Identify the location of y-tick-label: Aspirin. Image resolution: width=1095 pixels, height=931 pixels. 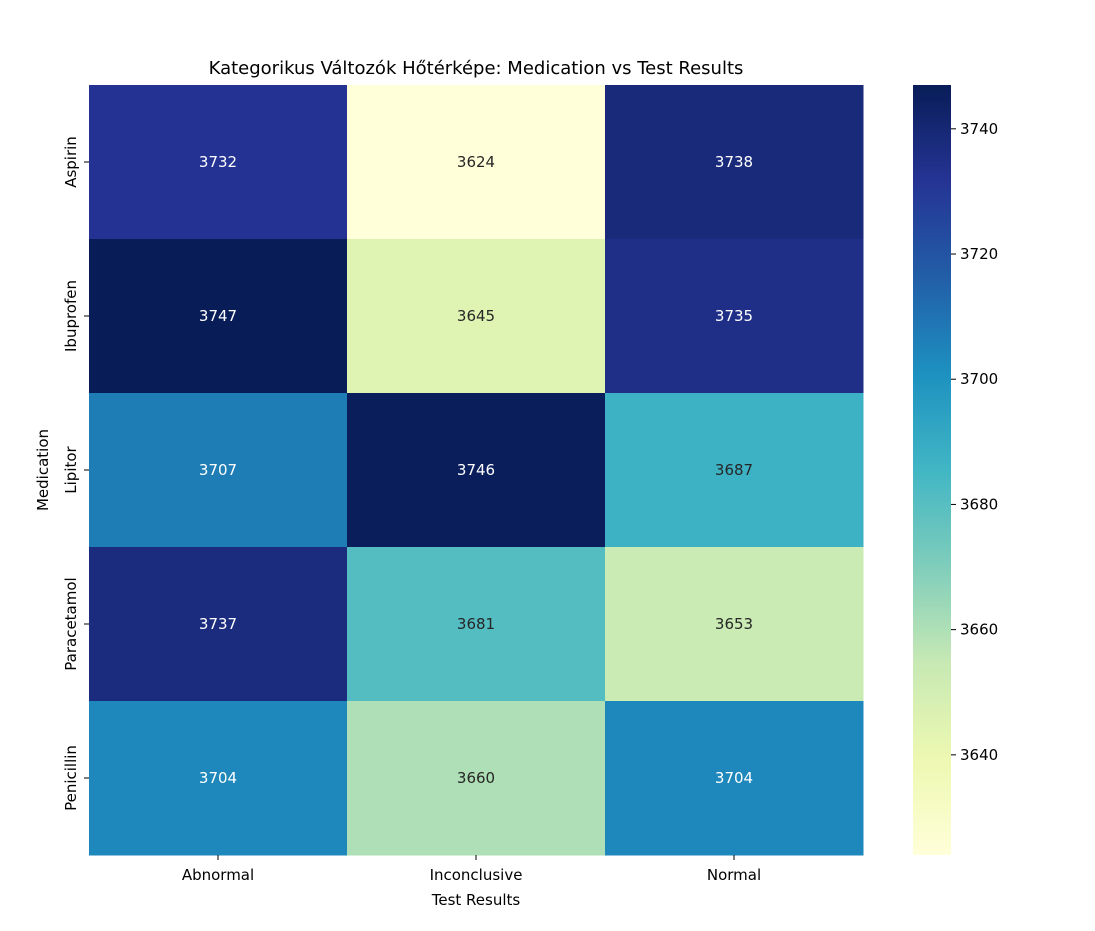
(71, 162).